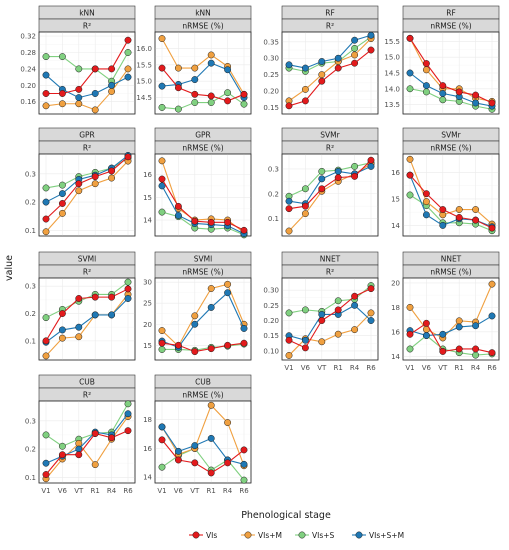 This screenshot has width=509, height=550. What do you see at coordinates (194, 60) in the screenshot?
I see `panel-knn-nrmse: kNN nRMSE (%) 14.5 15.0 15.5 16.0` at bounding box center [194, 60].